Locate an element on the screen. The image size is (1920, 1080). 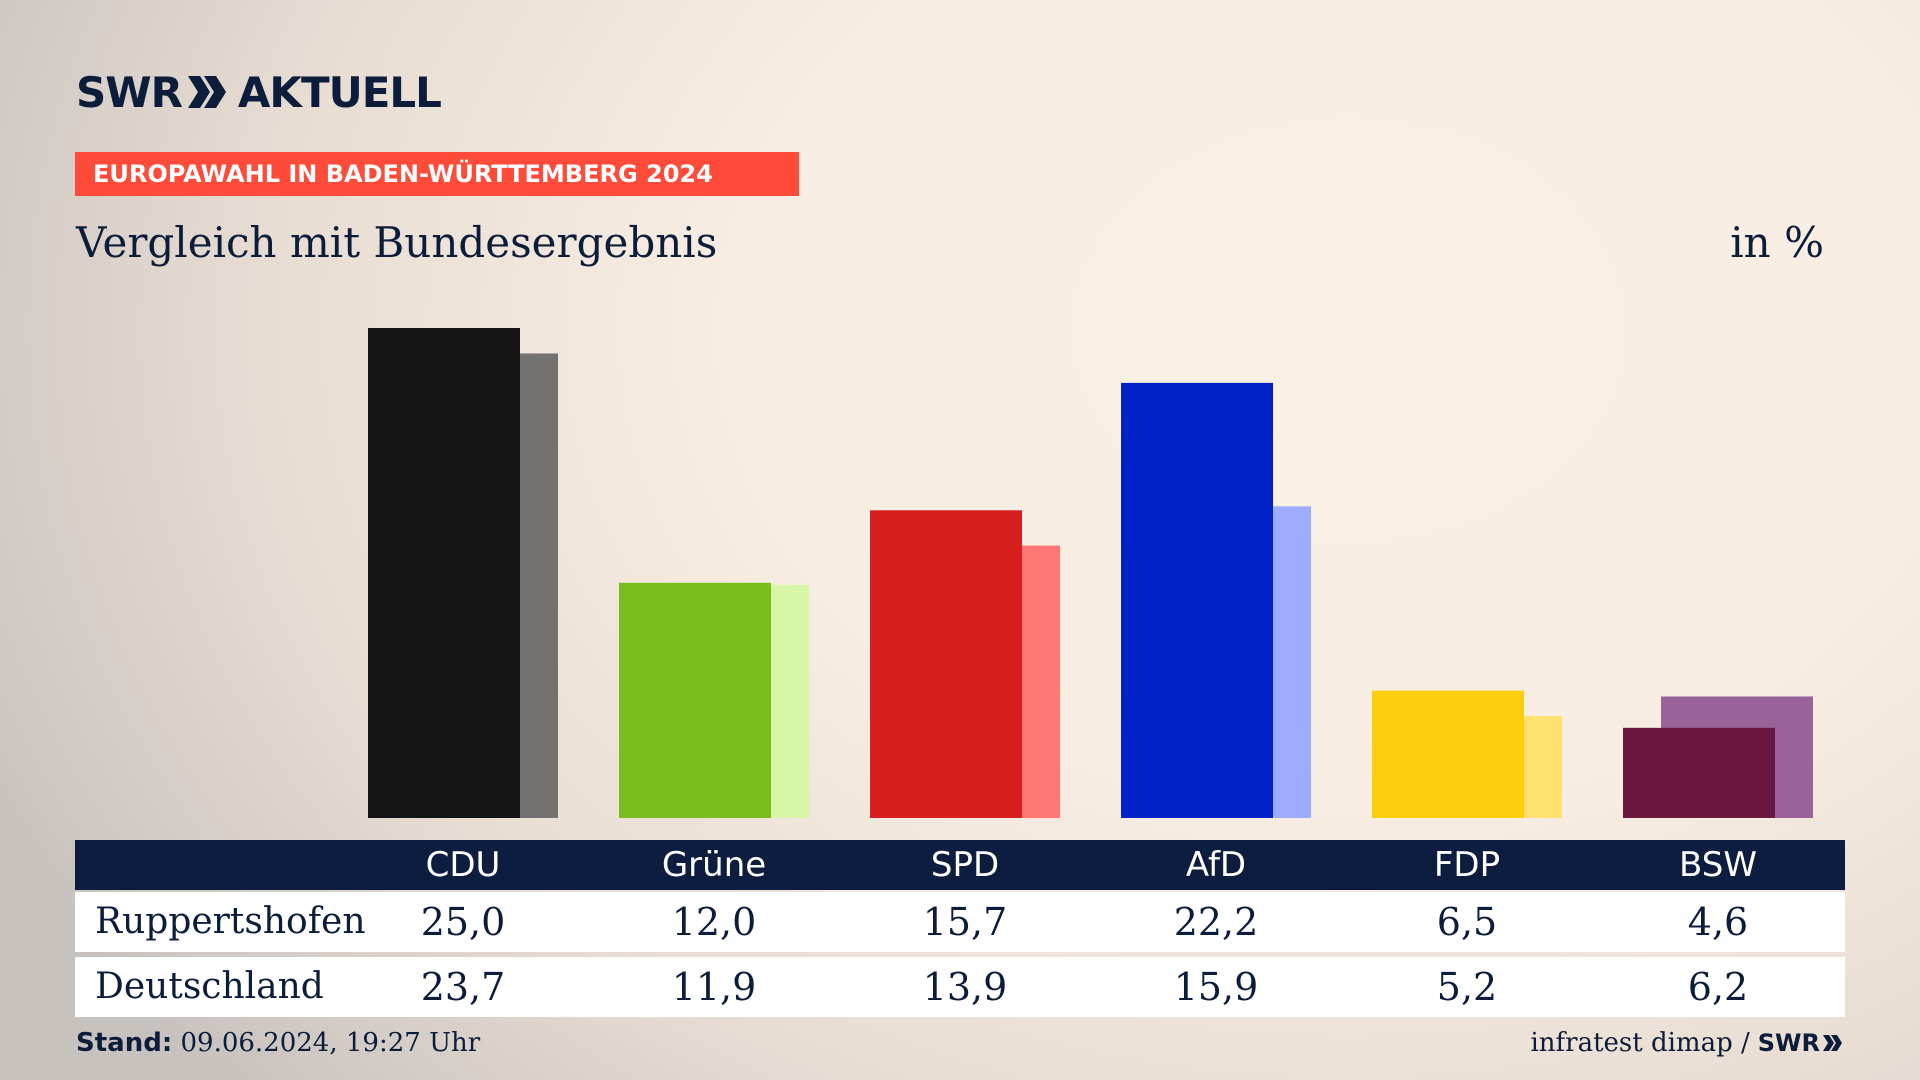
bar-ruppertshofen-cdu is located at coordinates (444, 573).